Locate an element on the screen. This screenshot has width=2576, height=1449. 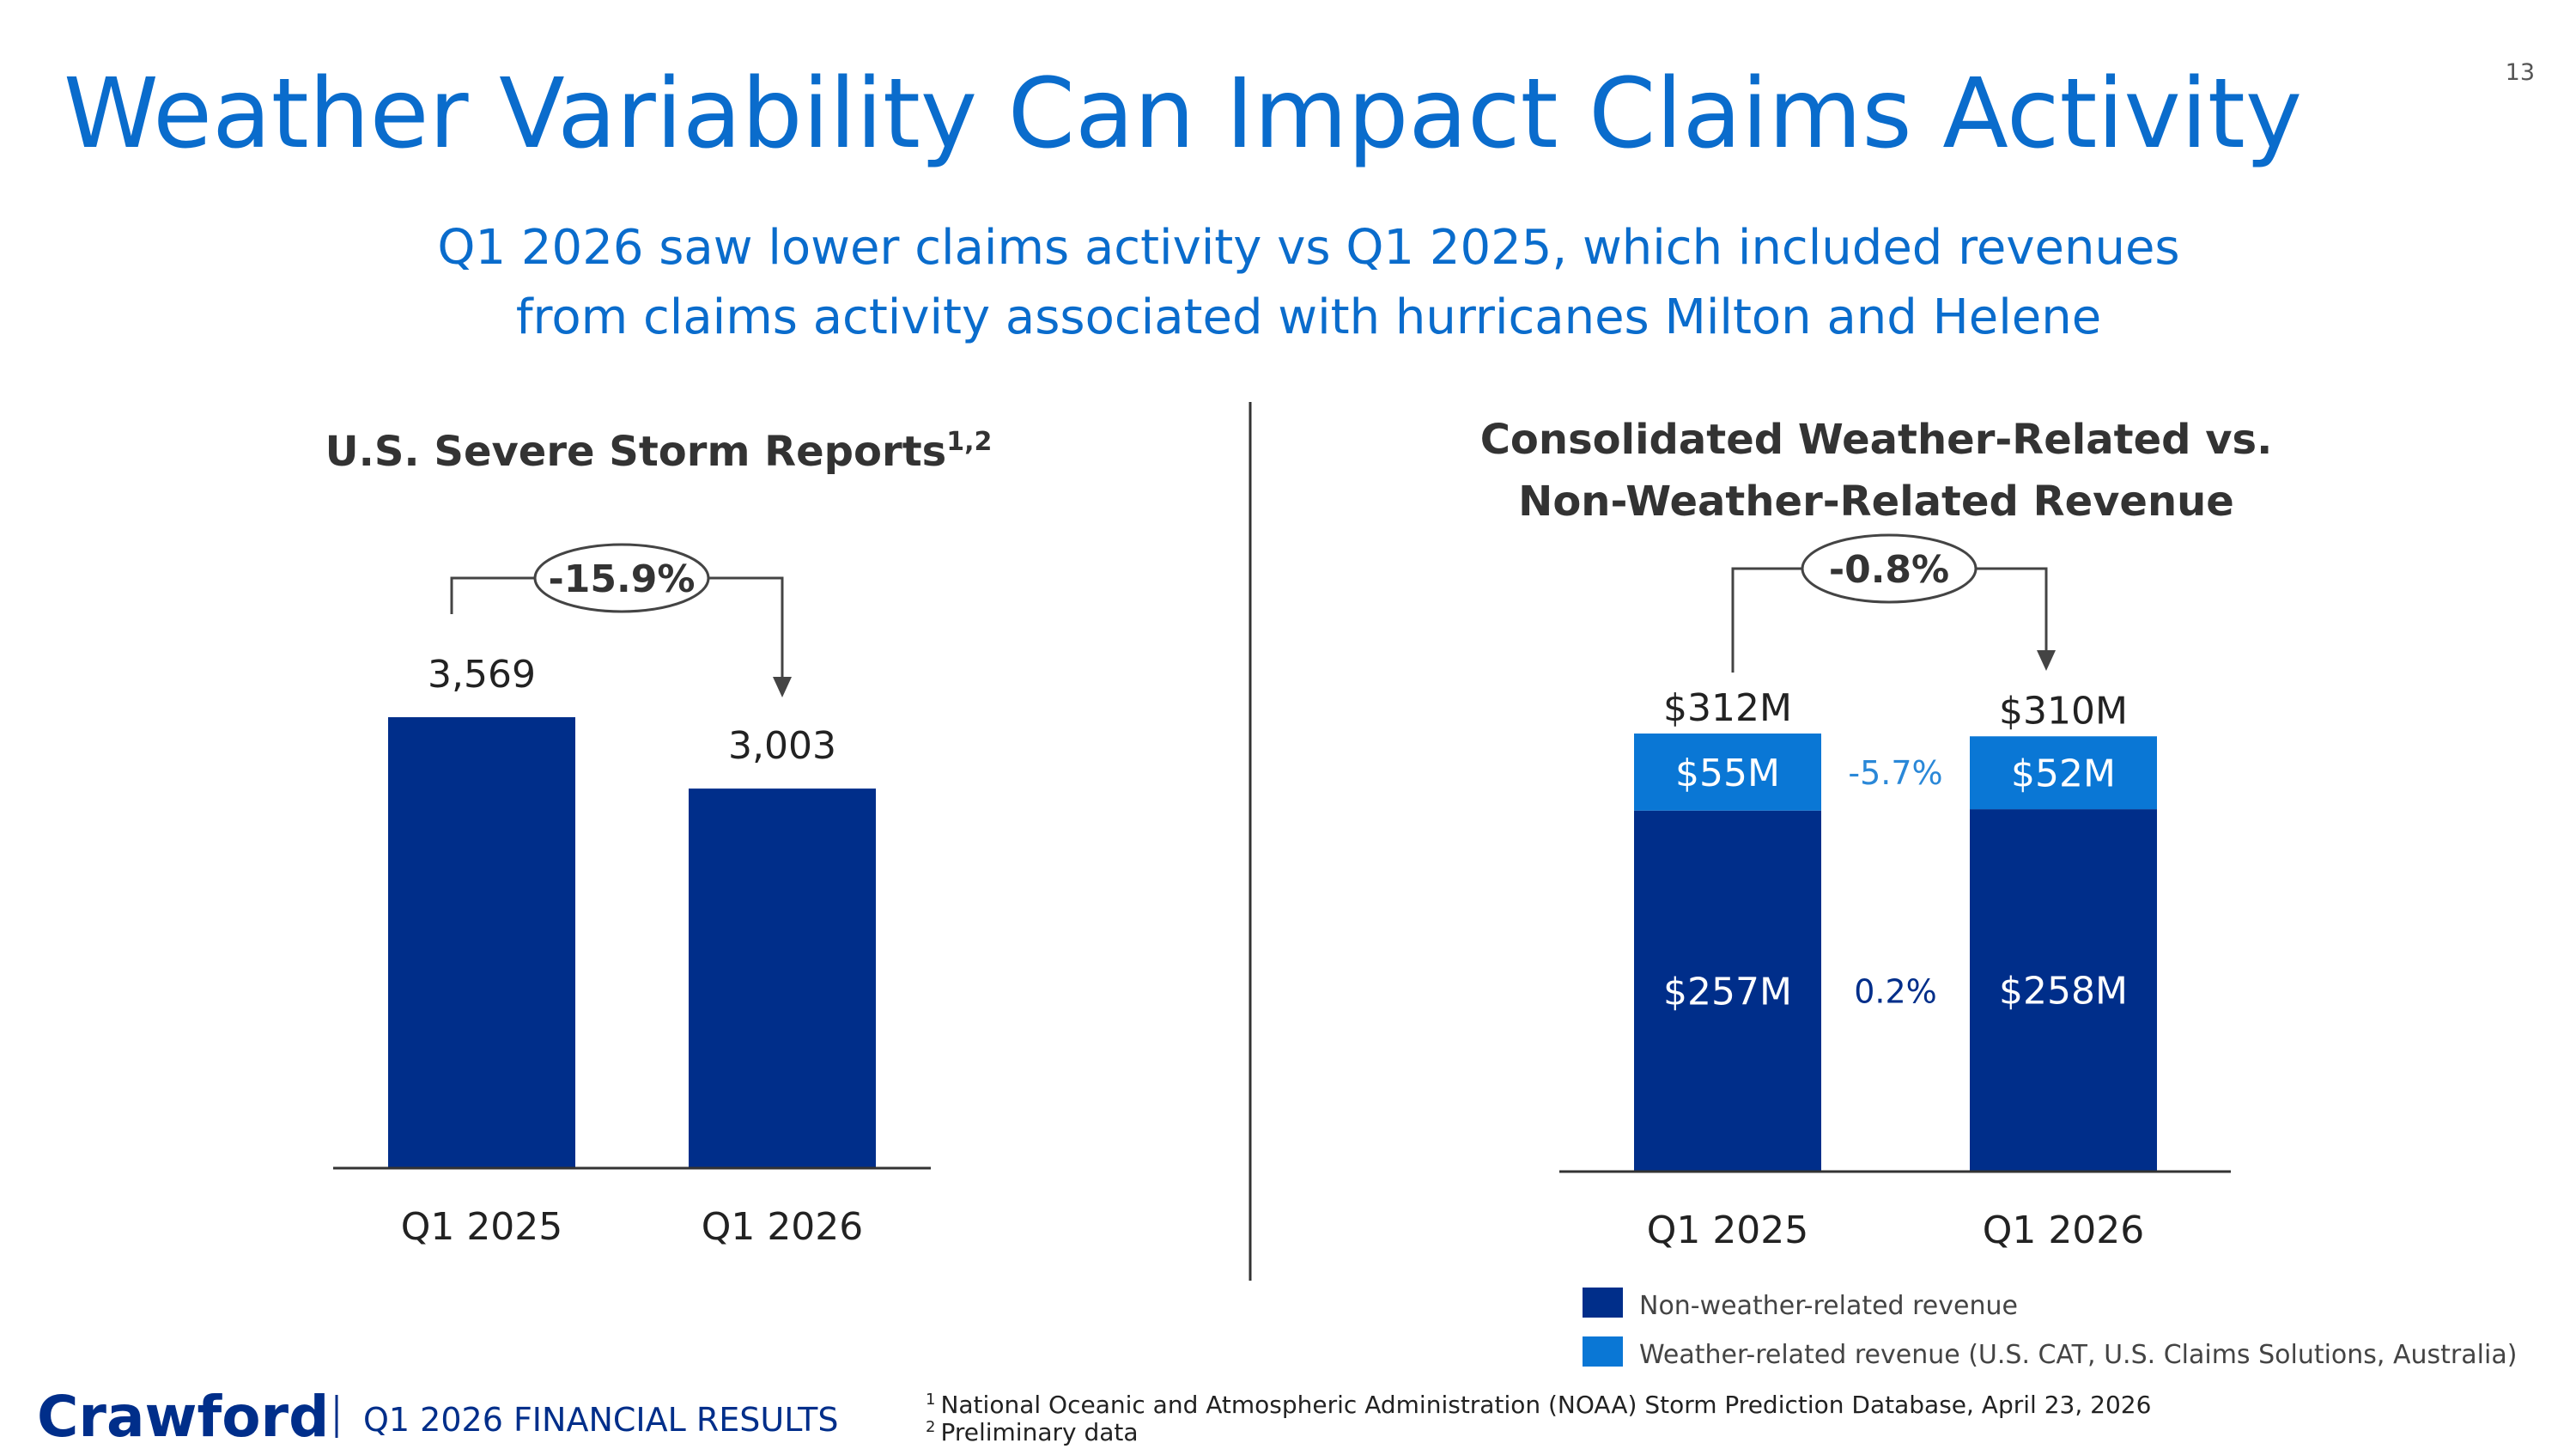
footnote: 2 Preliminary data is located at coordinates (1032, 1432).